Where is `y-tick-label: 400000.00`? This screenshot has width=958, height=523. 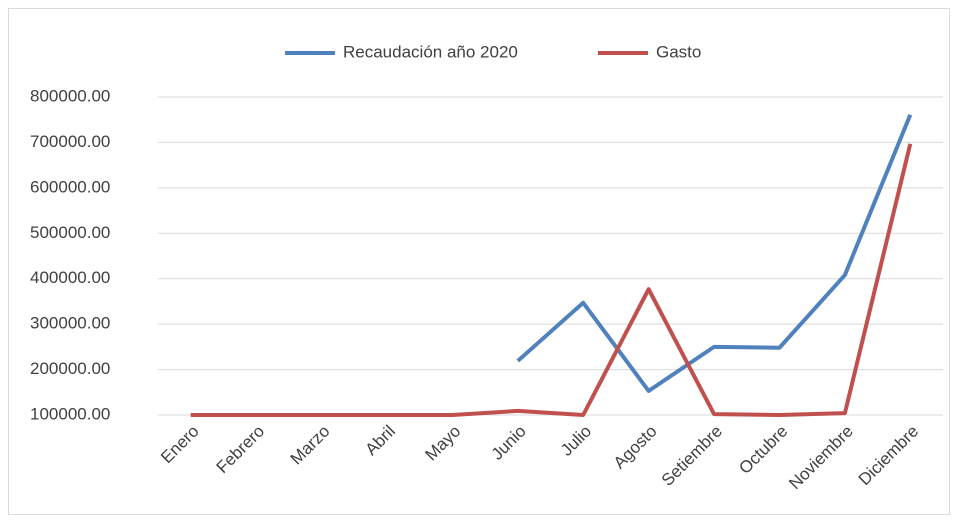 y-tick-label: 400000.00 is located at coordinates (70, 277).